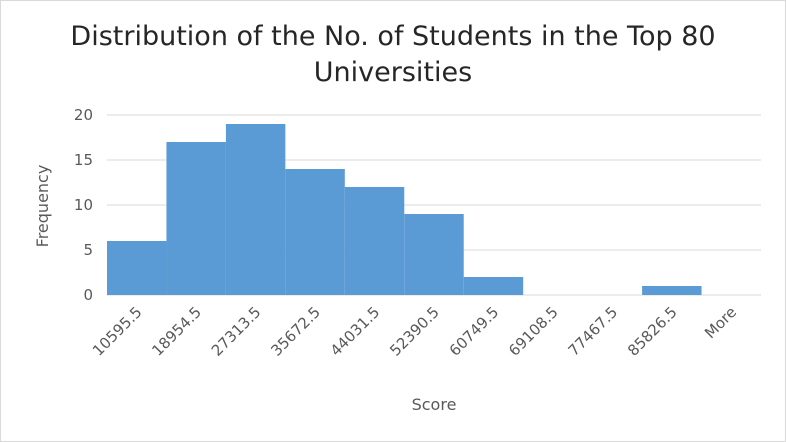 This screenshot has height=442, width=786. Describe the element at coordinates (355, 331) in the screenshot. I see `x-tick-label: 44031.5` at that location.